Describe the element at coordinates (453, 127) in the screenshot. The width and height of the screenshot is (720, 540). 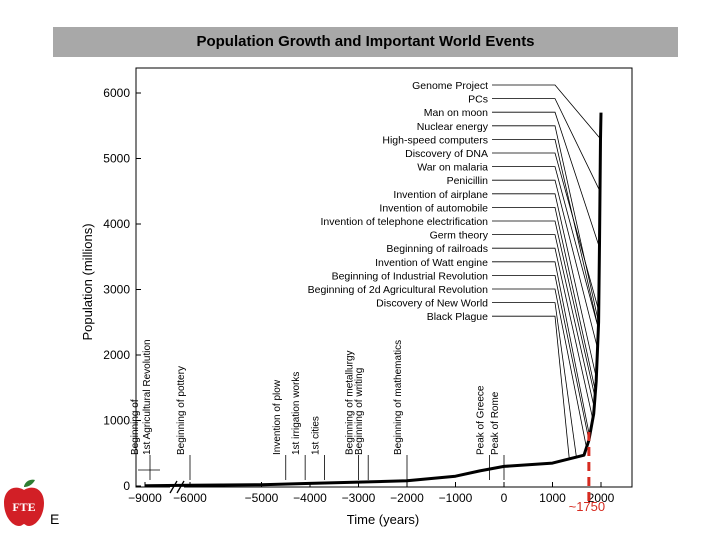
I see `top-event-label: Nuclear energy` at that location.